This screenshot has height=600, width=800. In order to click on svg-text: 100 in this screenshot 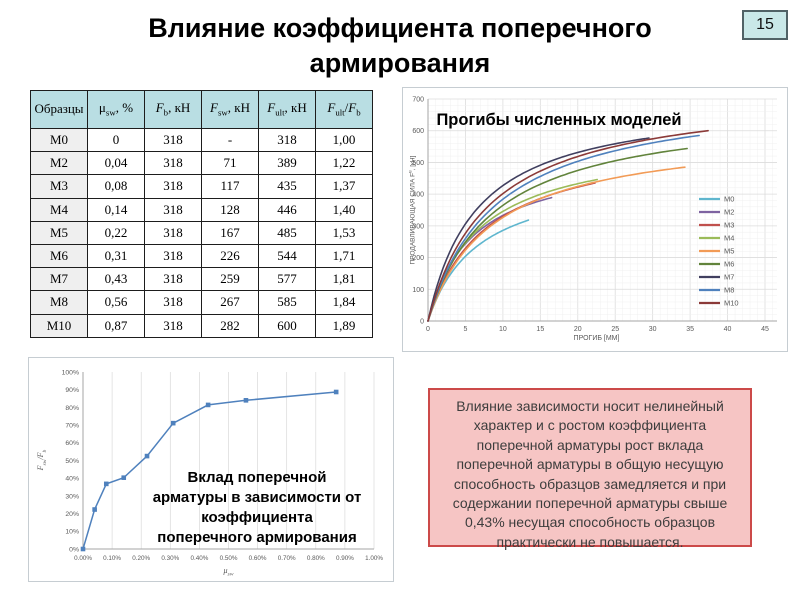, I will do `click(418, 290)`.